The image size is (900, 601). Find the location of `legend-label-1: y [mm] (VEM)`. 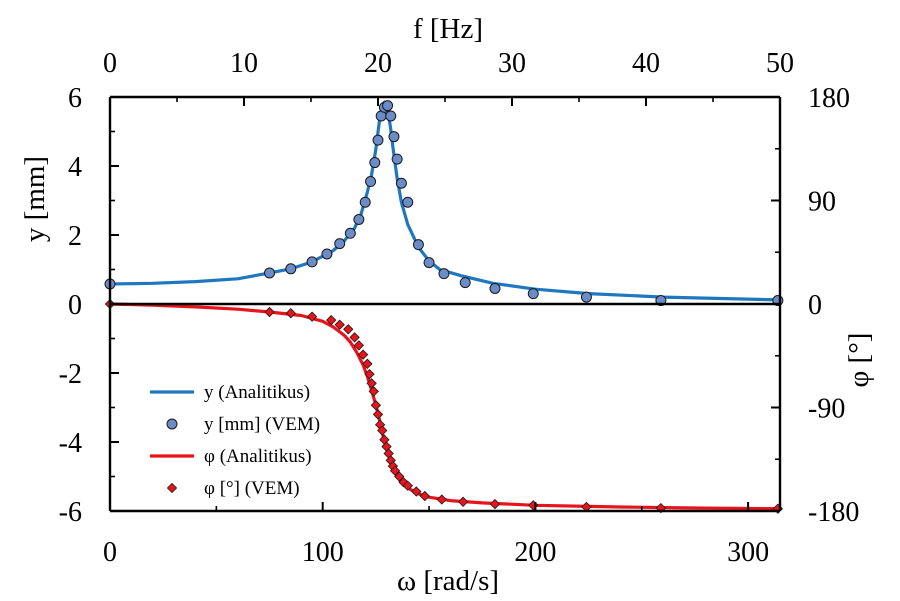

legend-label-1: y [mm] (VEM) is located at coordinates (262, 424).